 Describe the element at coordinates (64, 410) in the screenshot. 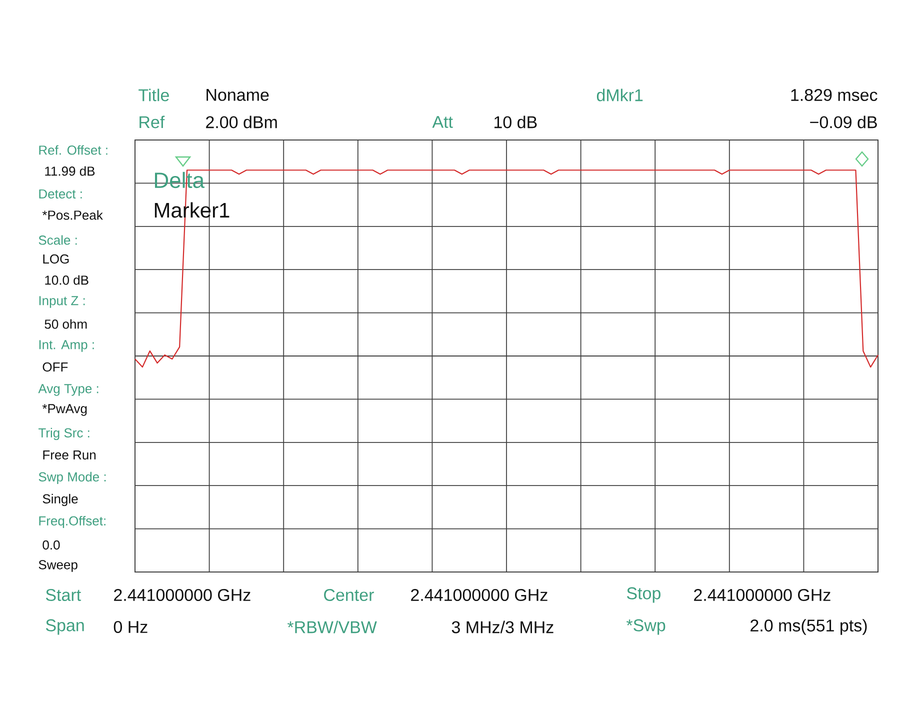

I see `text: *PwAvg` at that location.